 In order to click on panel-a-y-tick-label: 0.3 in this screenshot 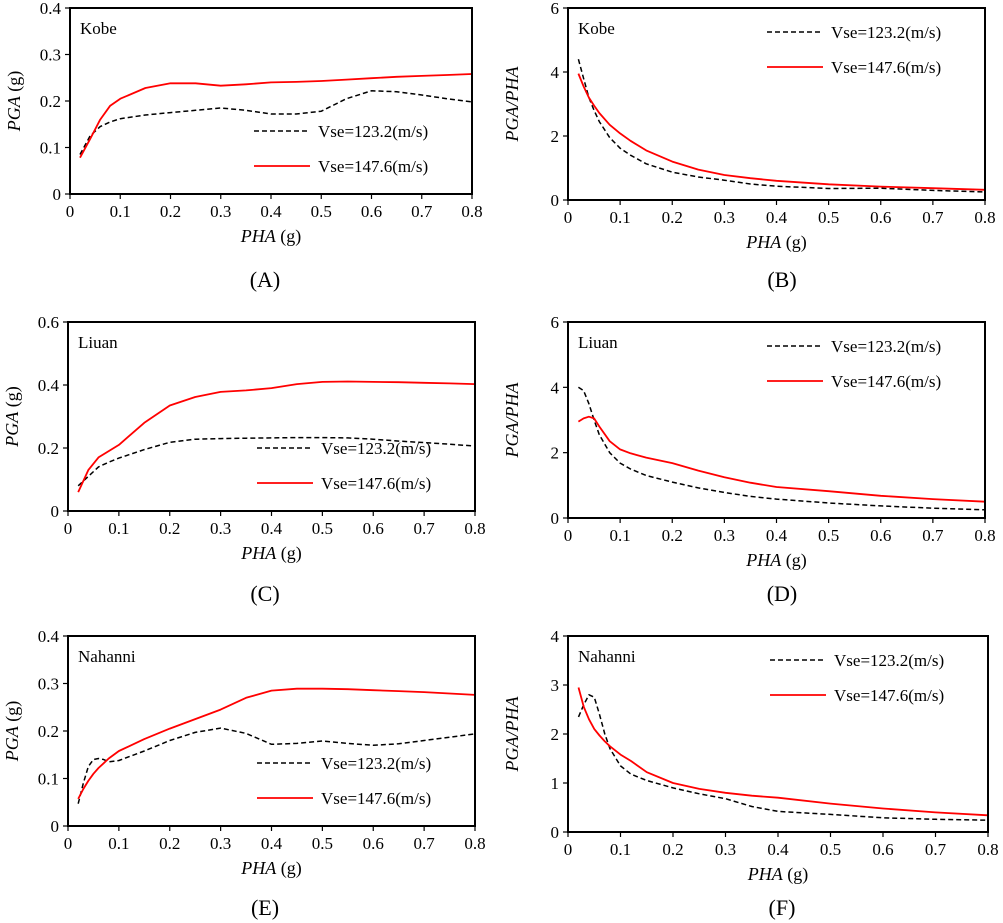, I will do `click(50, 55)`.